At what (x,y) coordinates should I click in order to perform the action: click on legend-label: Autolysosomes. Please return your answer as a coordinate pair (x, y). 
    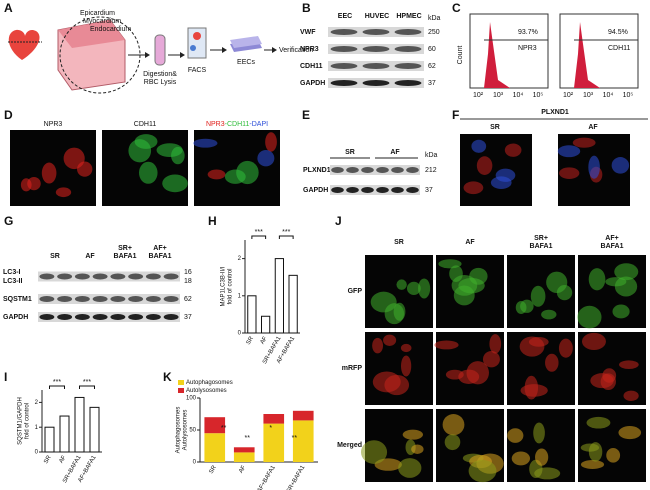
    Looking at the image, I should click on (206, 391).